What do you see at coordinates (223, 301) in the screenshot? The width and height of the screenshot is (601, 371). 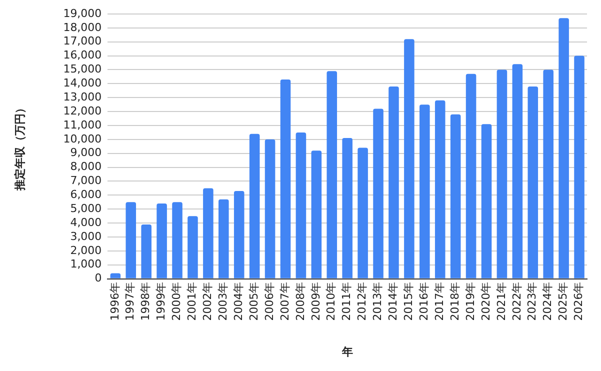 I see `x-tick-label: 2003年` at bounding box center [223, 301].